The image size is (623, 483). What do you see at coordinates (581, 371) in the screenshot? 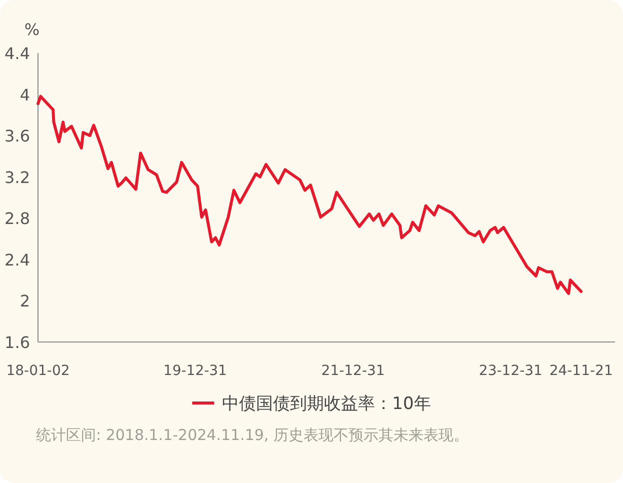
I see `x-tick-label: 24-11-21` at bounding box center [581, 371].